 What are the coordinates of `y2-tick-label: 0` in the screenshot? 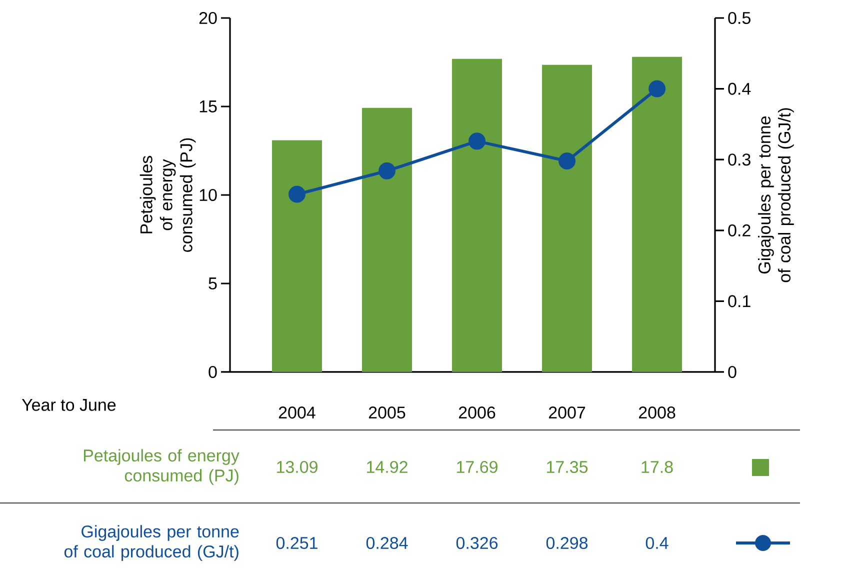 It's located at (732, 372).